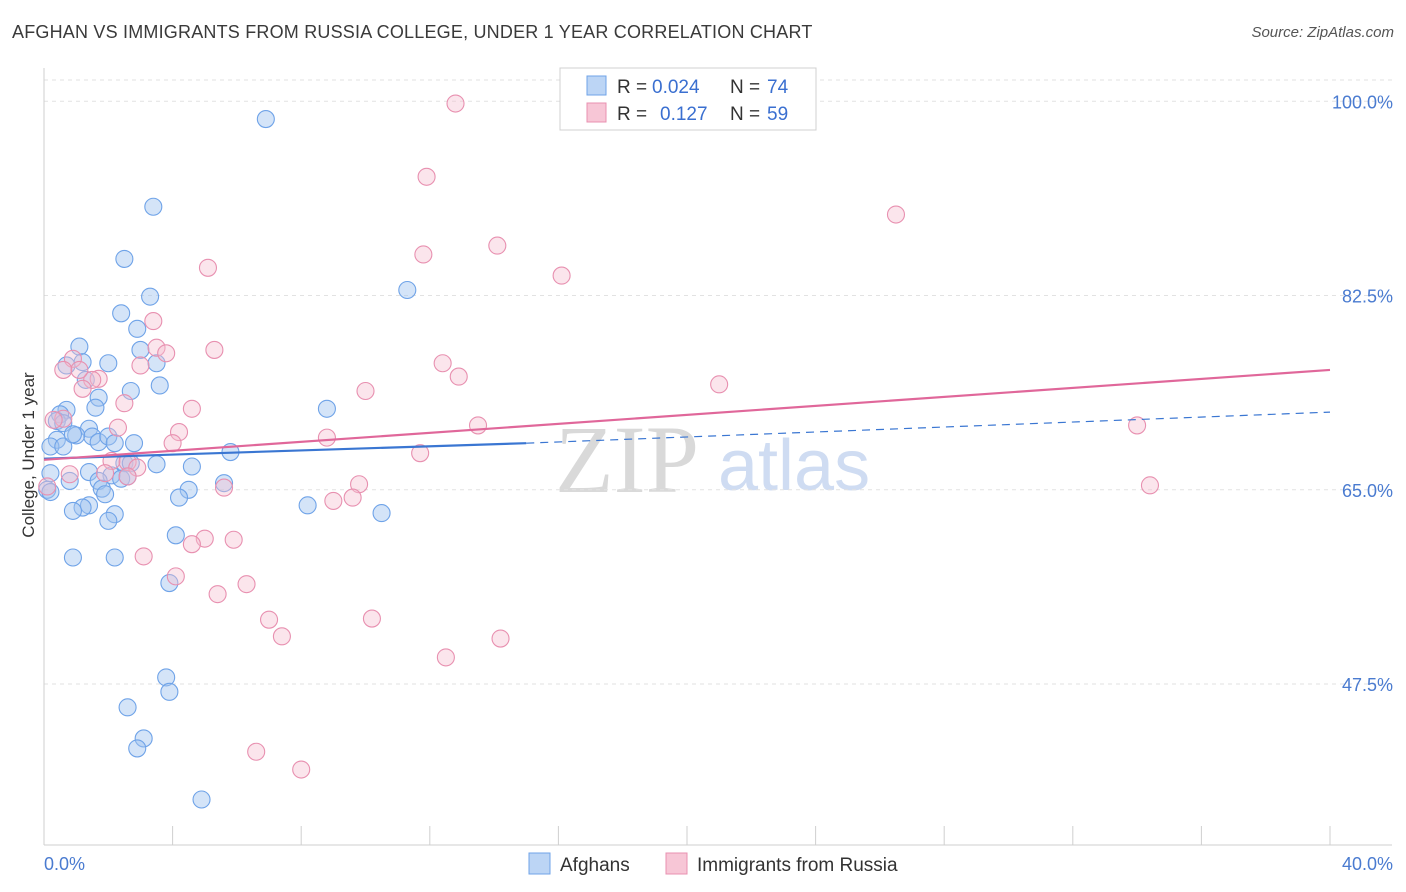 The width and height of the screenshot is (1406, 892). I want to click on trend-russia, so click(687, 414).